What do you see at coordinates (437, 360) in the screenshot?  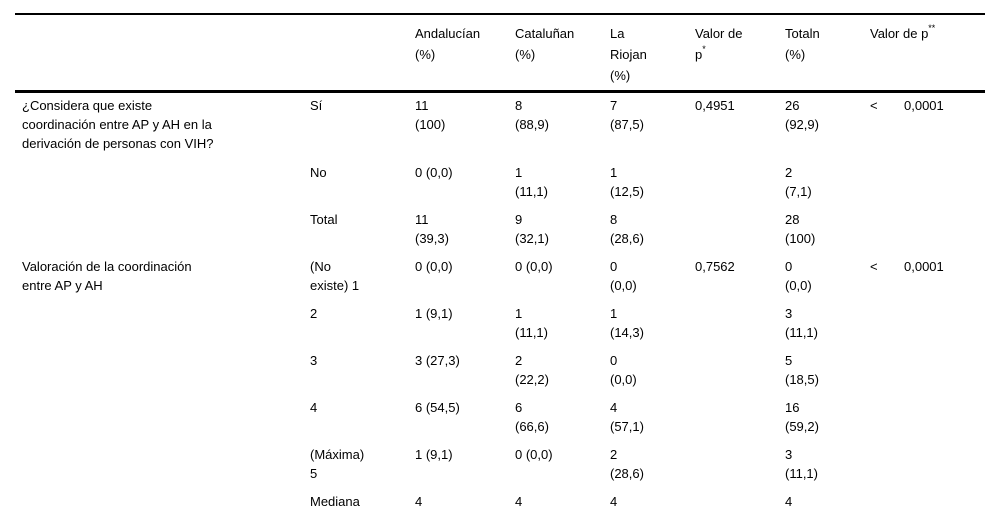 I see `andalucia-cell: 3 (27,3)` at bounding box center [437, 360].